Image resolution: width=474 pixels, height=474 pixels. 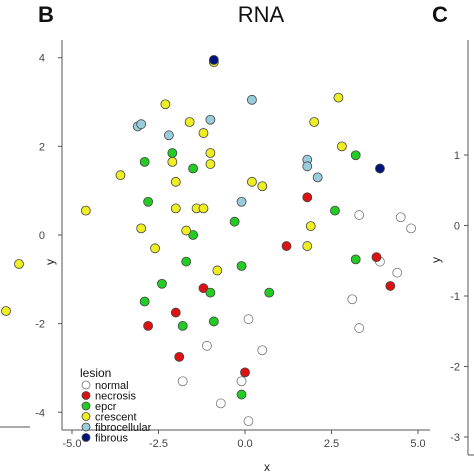 I want to click on x-tick-label: 5.0, so click(x=417, y=444).